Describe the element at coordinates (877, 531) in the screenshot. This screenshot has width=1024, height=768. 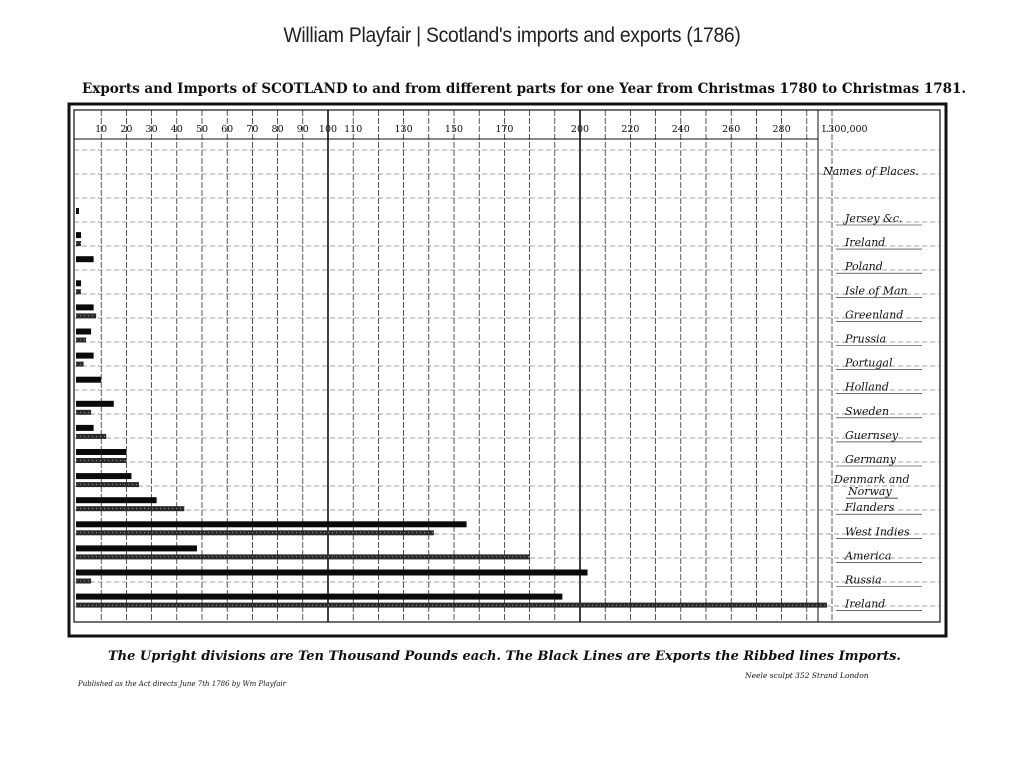
I see `place-name-label: West Indies` at that location.